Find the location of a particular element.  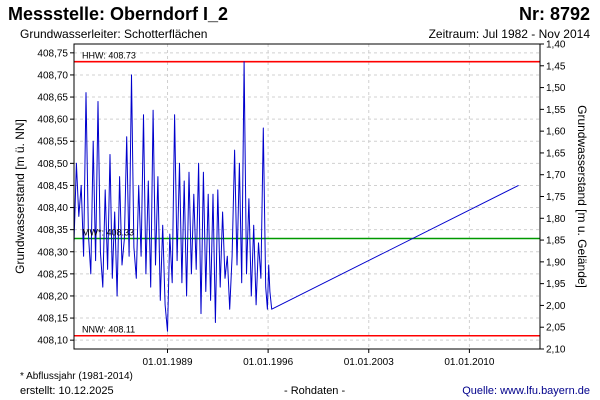

y-axis-label: Grundwasserstand [m ü. NN] is located at coordinates (20, 196).